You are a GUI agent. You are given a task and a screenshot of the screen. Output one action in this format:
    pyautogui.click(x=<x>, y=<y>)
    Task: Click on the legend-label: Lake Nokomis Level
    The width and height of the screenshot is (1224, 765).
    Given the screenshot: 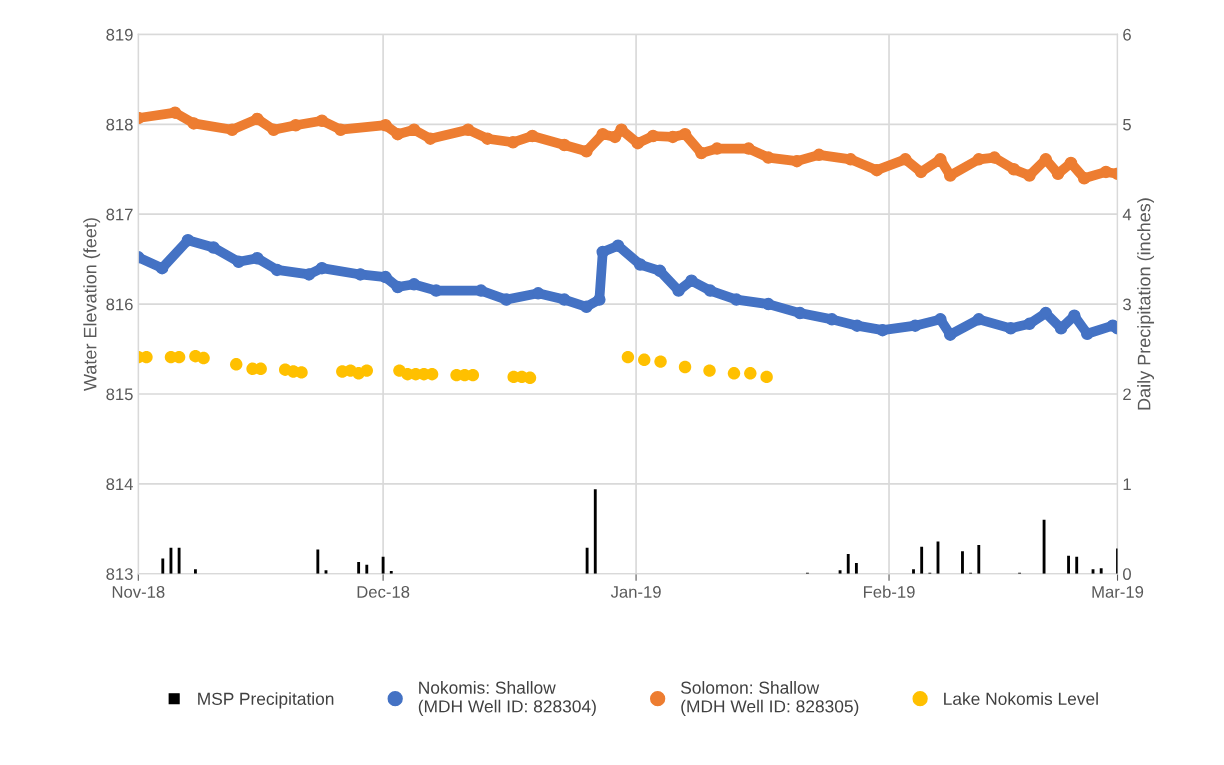 What is the action you would take?
    pyautogui.click(x=1021, y=698)
    